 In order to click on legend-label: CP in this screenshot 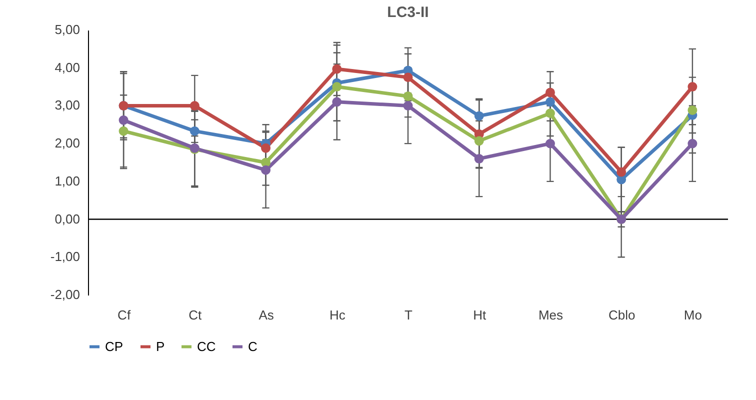, I will do `click(114, 346)`.